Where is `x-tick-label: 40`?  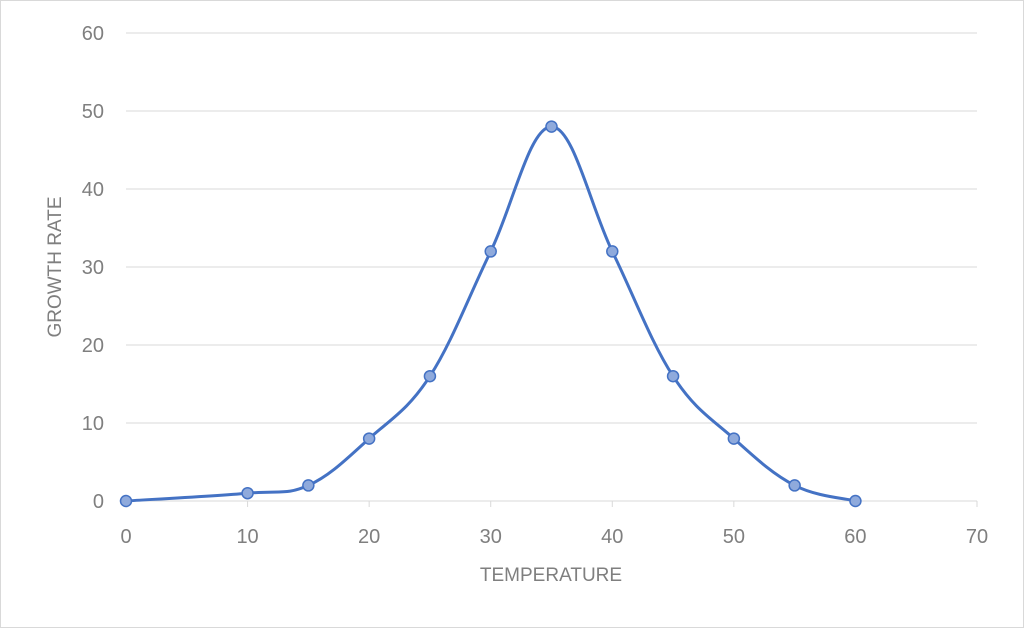
x-tick-label: 40 is located at coordinates (612, 537).